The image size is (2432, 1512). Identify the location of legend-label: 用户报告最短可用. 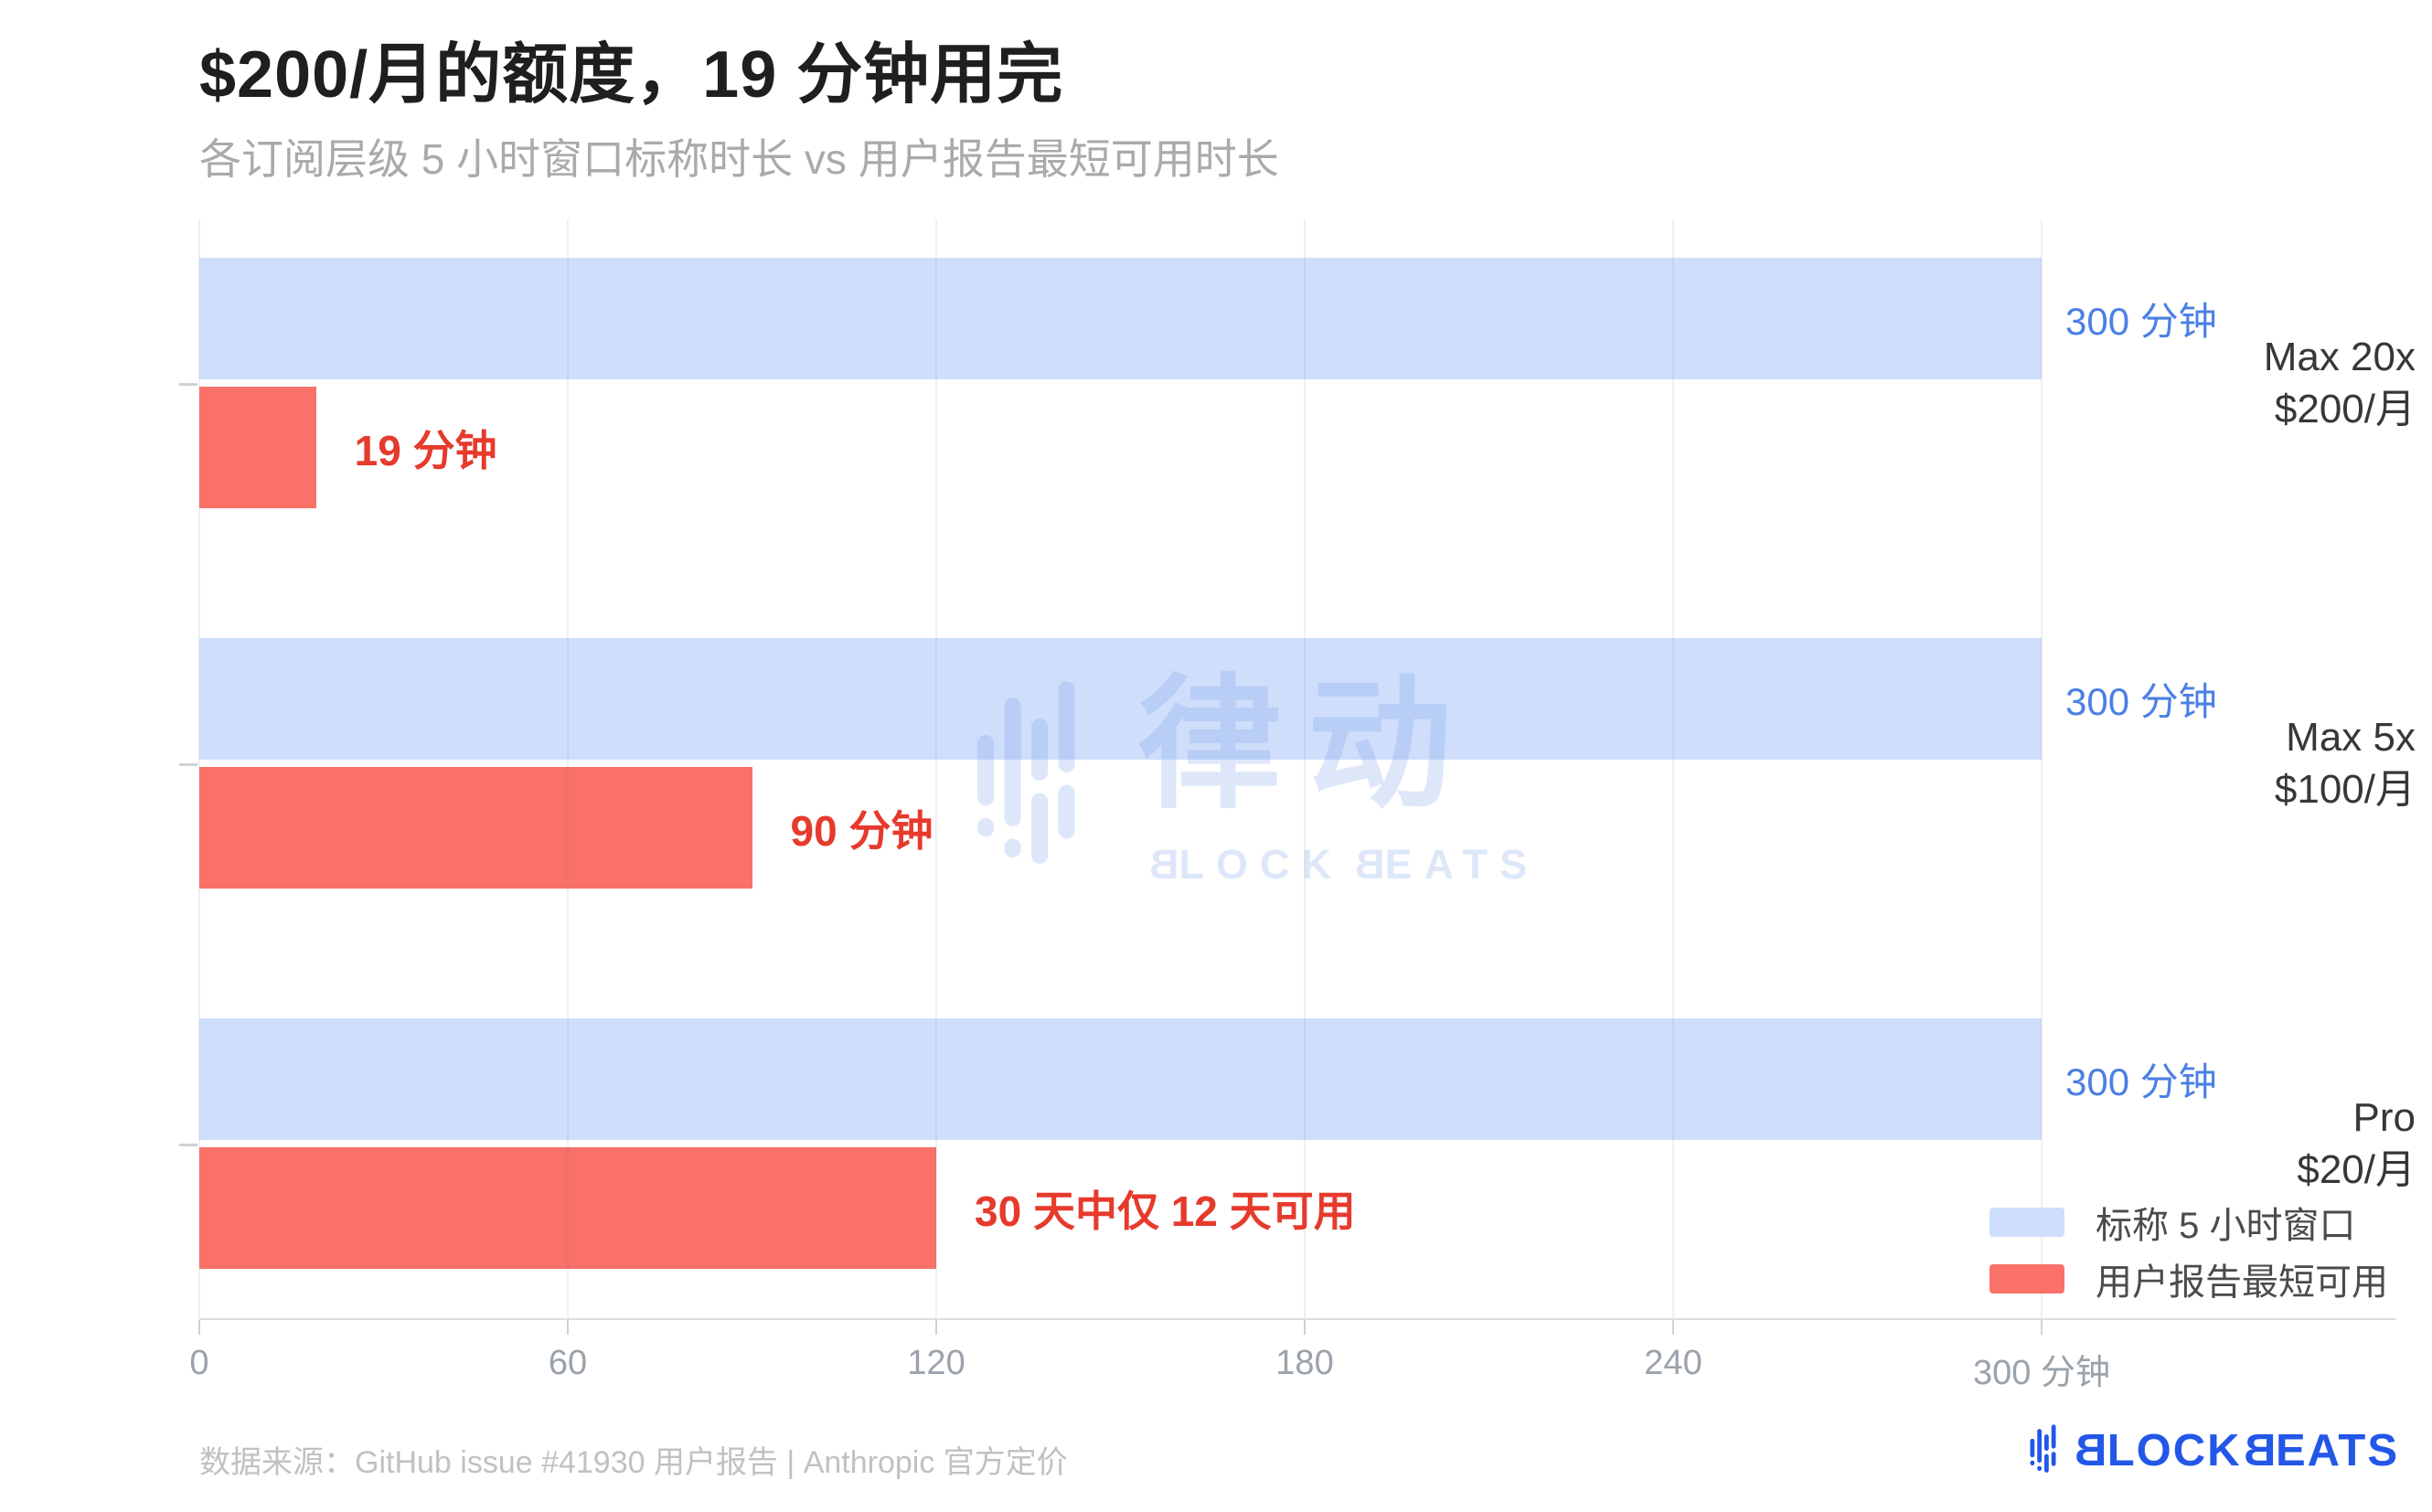
(2242, 1282).